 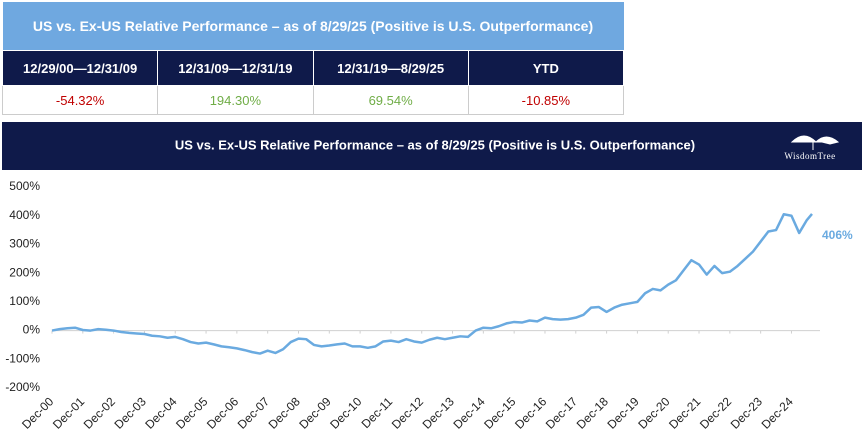 I want to click on y-tick-label: -200%, so click(x=22, y=387).